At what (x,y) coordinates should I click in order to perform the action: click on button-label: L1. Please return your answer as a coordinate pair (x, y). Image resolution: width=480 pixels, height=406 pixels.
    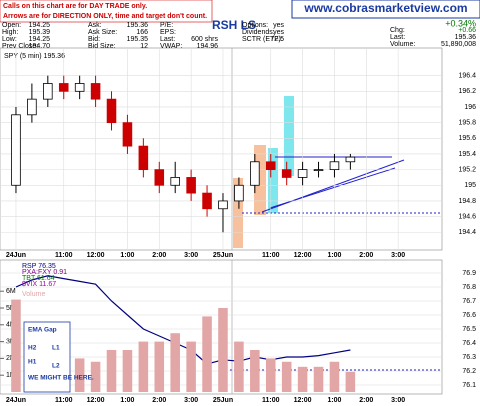
    Looking at the image, I should click on (56, 348).